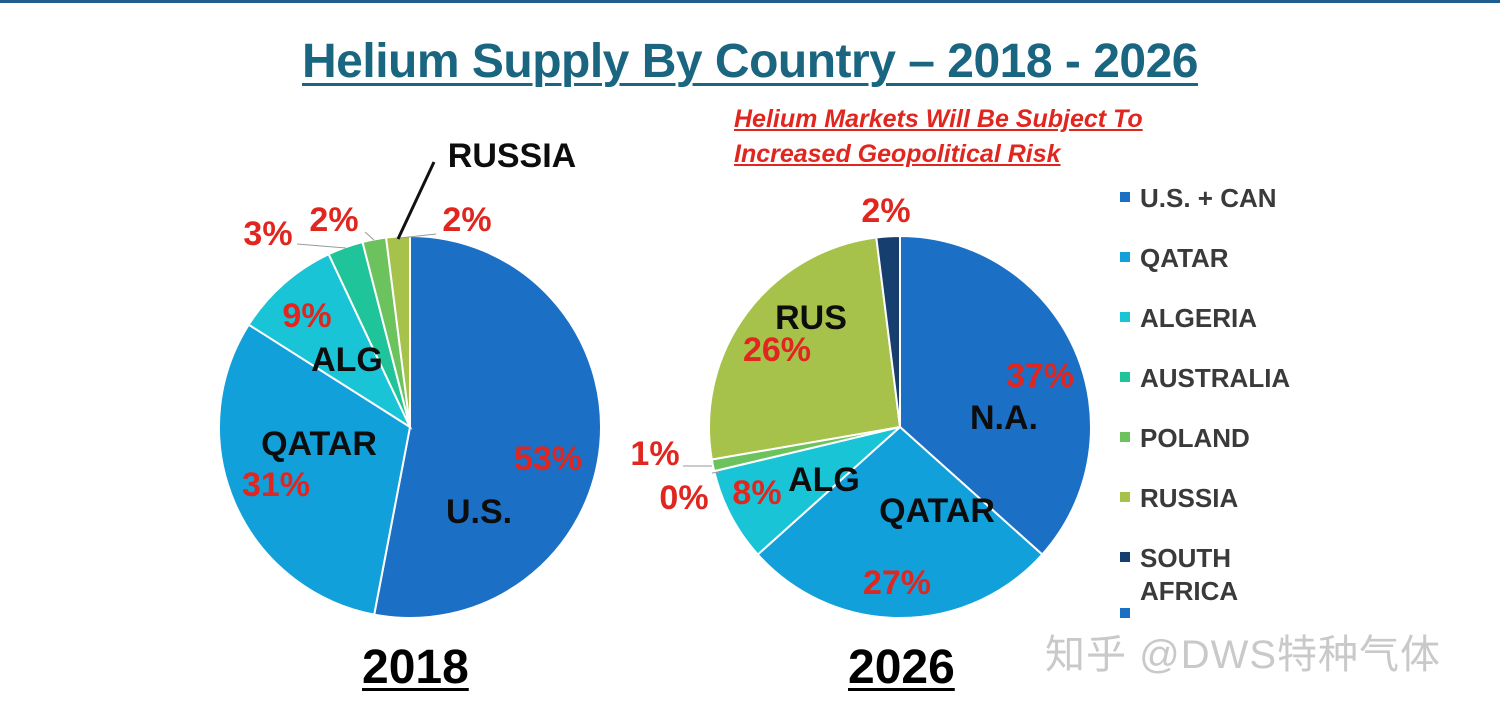  Describe the element at coordinates (512, 156) in the screenshot. I see `slice-label: RUSSIA` at that location.